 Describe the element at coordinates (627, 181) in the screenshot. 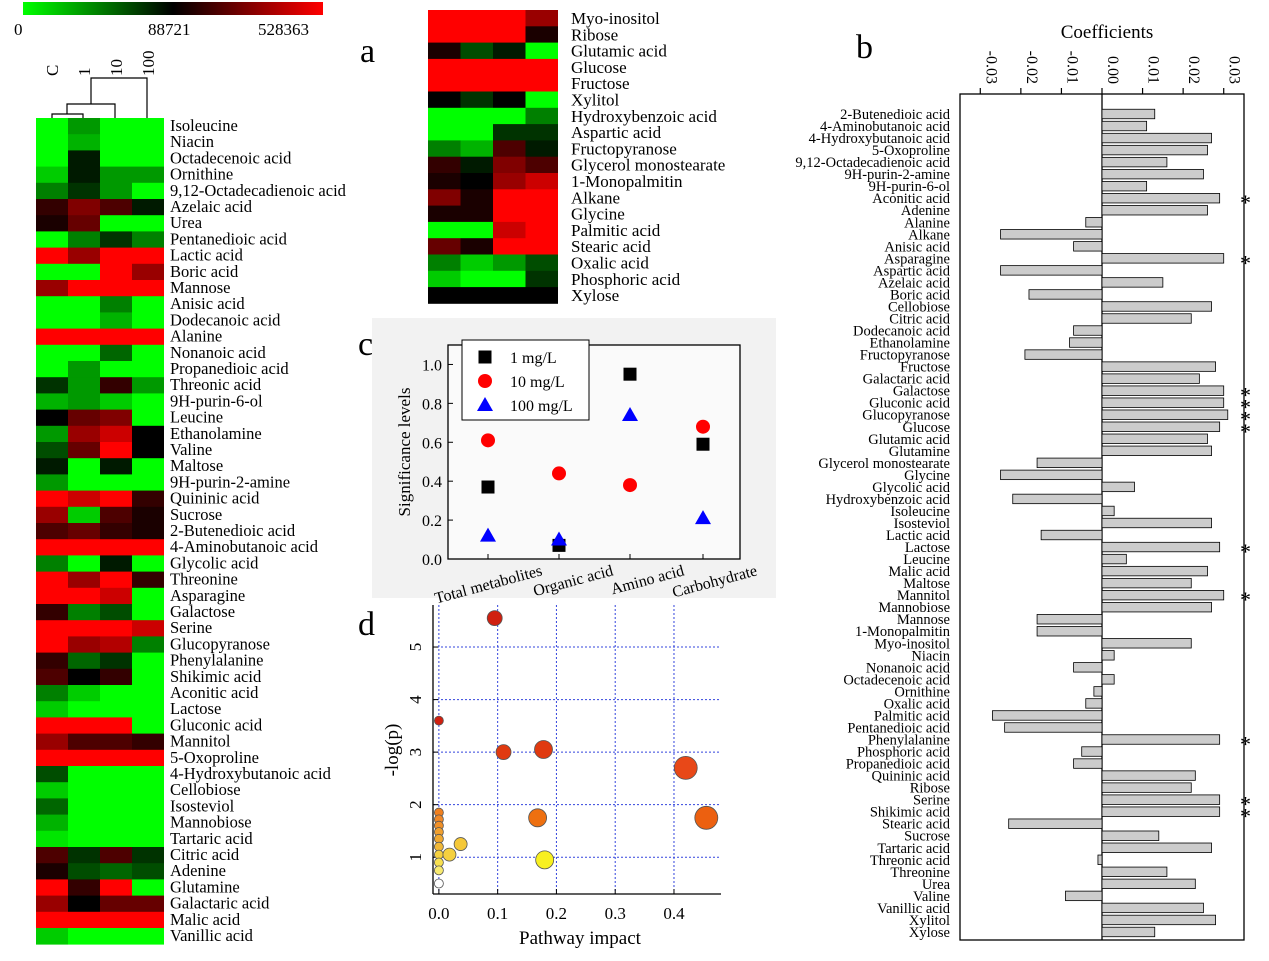

I see `heatmap-row-label: 1-Monopalmitin` at that location.